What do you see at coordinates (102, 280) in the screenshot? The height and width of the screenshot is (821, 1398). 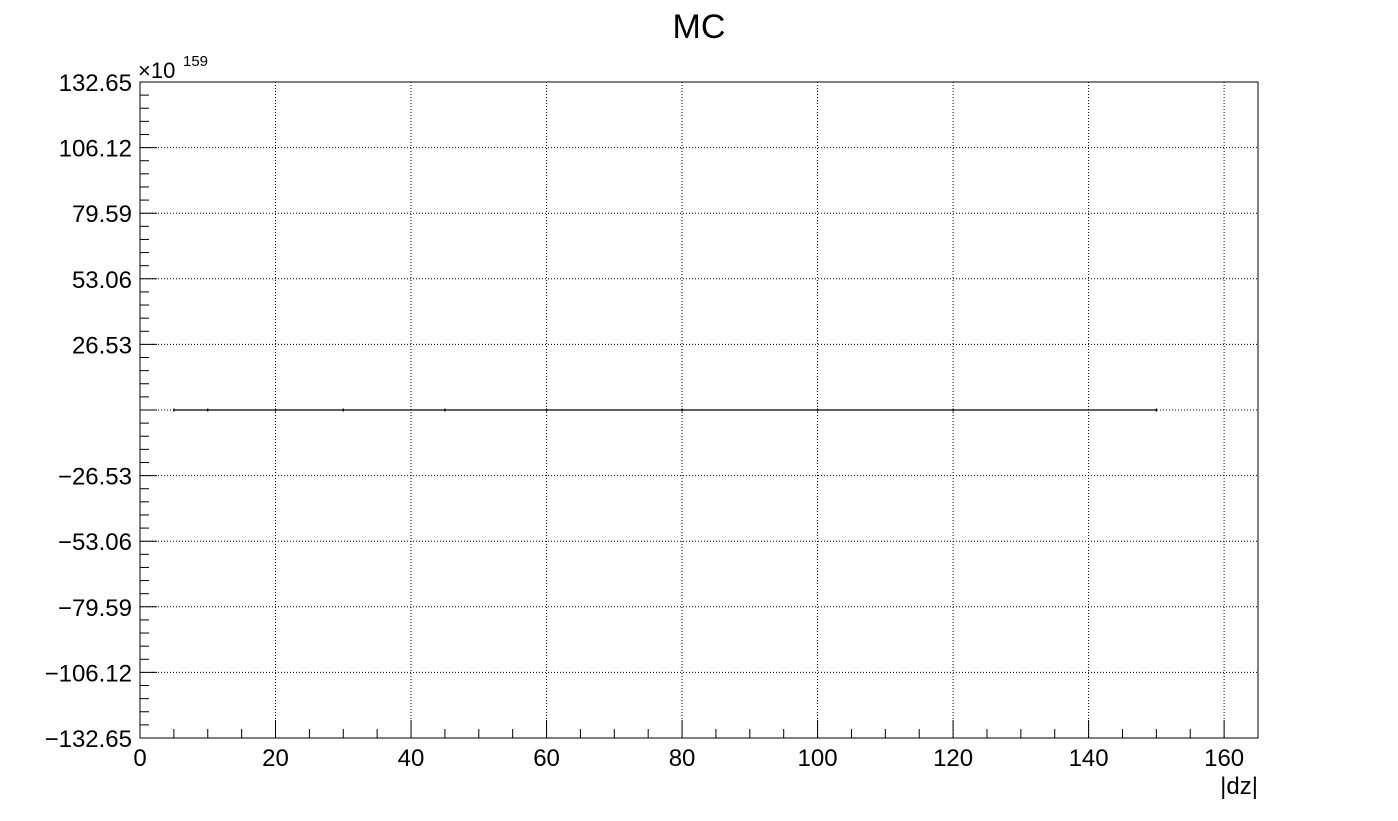 I see `y-tick-label: 53.06` at bounding box center [102, 280].